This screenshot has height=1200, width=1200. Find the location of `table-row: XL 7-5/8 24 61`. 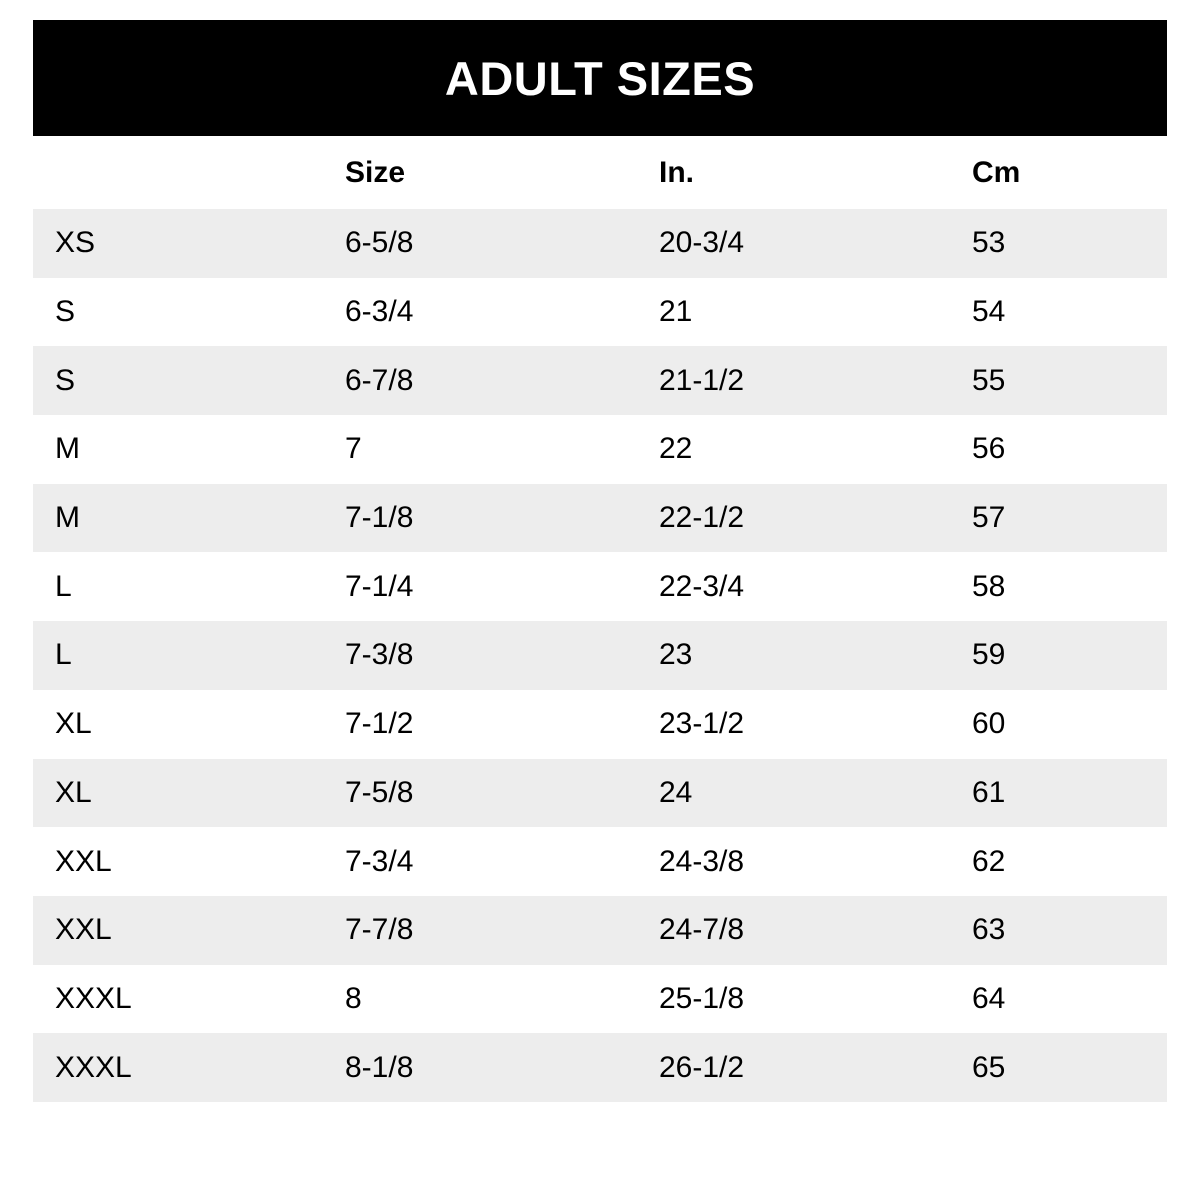

table-row: XL 7-5/8 24 61 is located at coordinates (600, 793).